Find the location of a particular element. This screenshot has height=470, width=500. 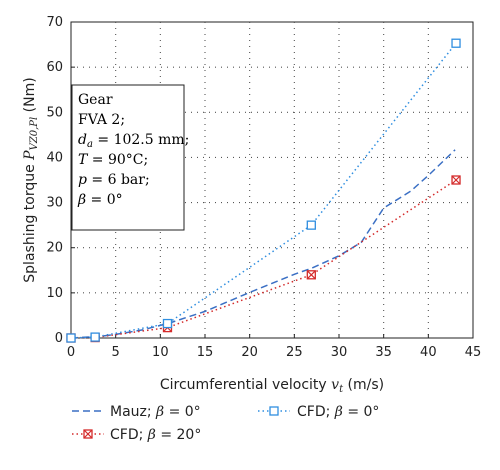

x-axis-label: Circumferential velocity vt (m/s) is located at coordinates (272, 386).